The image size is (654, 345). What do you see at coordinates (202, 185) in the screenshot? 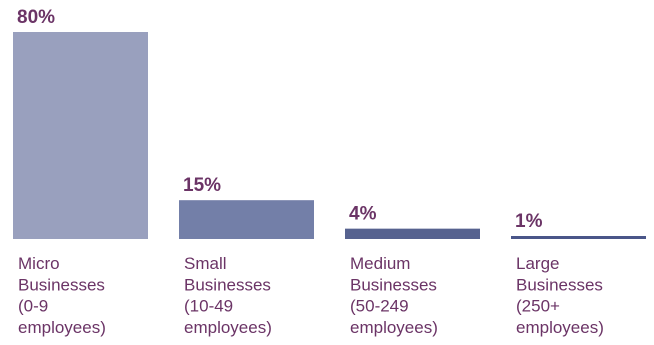
I see `value-label-1: 15%` at bounding box center [202, 185].